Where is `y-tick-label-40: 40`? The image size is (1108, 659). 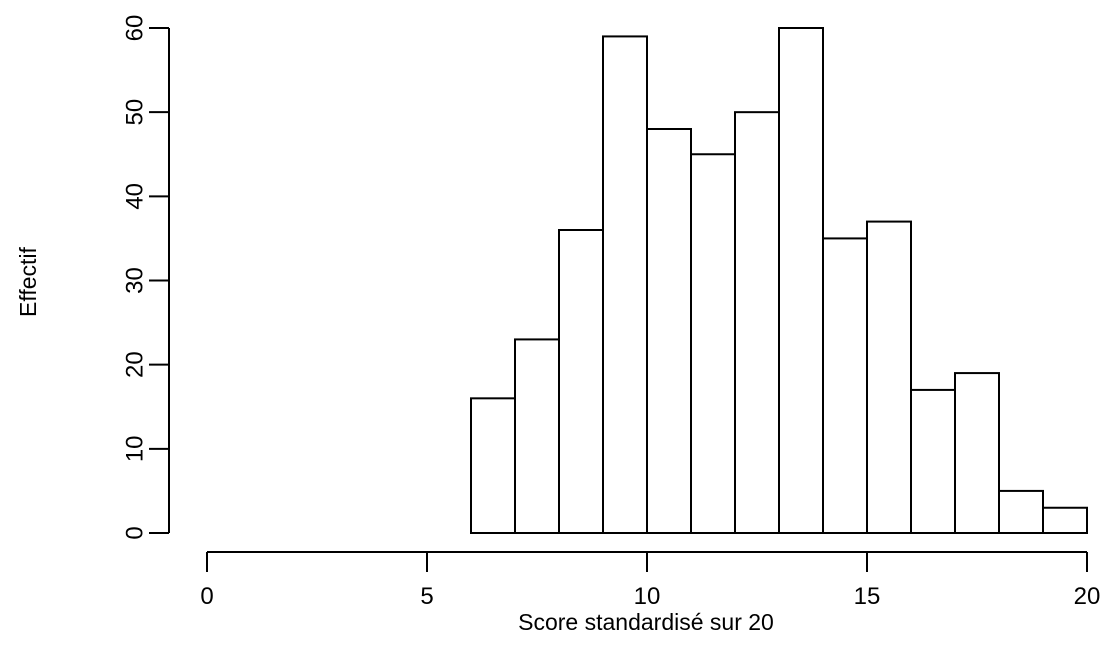
y-tick-label-40: 40 is located at coordinates (135, 196).